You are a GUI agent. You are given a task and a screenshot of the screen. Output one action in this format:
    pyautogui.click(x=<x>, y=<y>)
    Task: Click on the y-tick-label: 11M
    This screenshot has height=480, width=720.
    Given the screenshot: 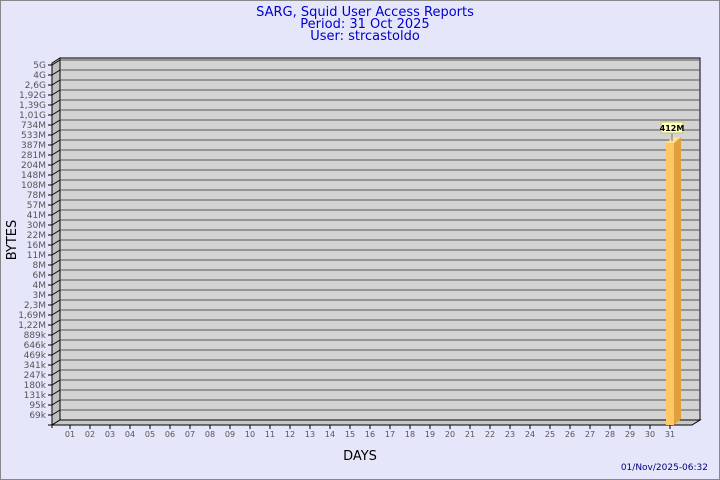 What is the action you would take?
    pyautogui.click(x=36, y=256)
    